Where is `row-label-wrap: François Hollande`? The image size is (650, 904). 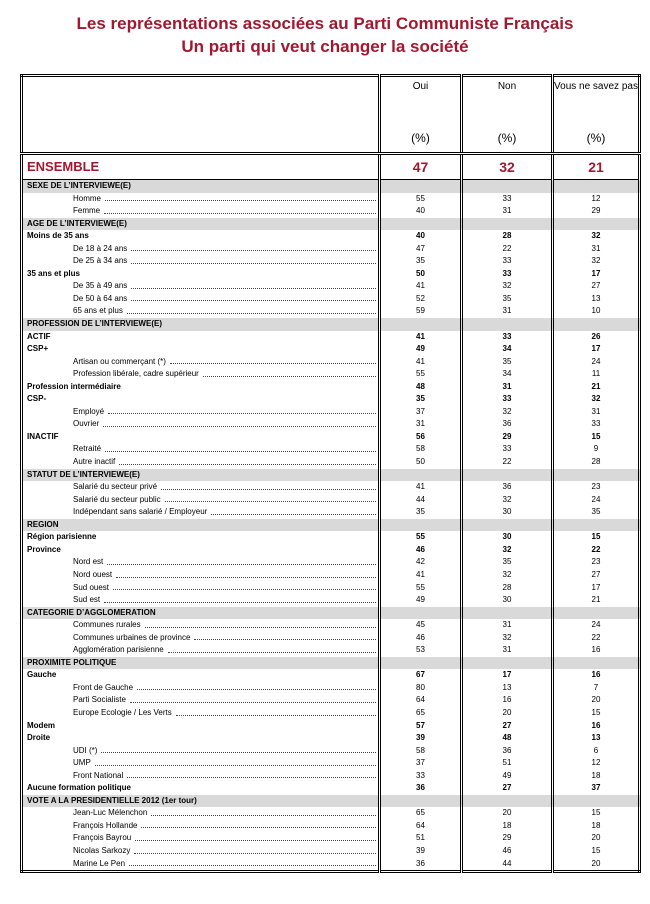
row-label-wrap: François Hollande is located at coordinates (225, 826).